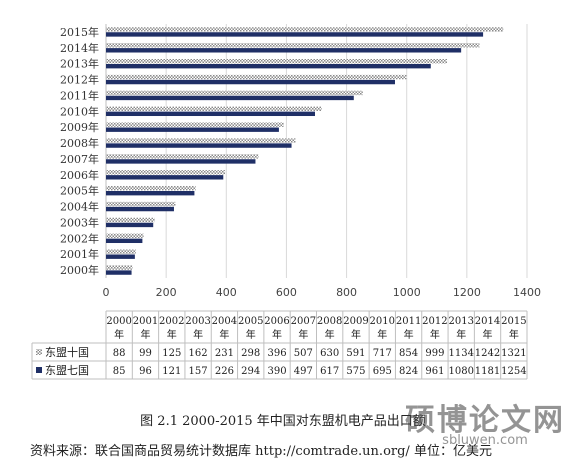  Describe the element at coordinates (224, 371) in the screenshot. I see `table-cell: 226` at that location.